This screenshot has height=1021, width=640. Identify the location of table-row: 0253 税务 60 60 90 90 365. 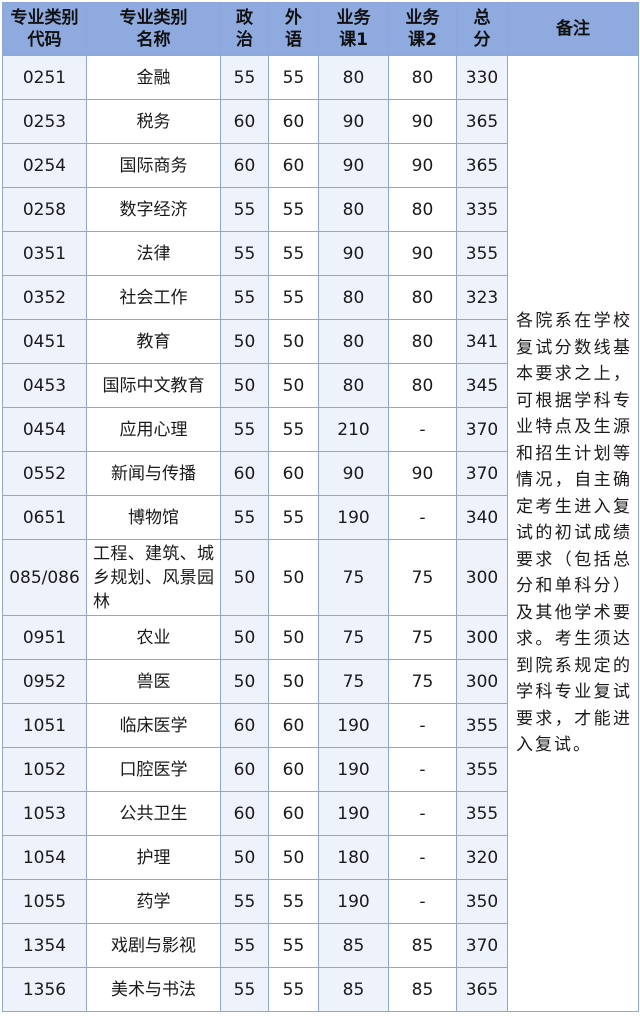
(320, 121).